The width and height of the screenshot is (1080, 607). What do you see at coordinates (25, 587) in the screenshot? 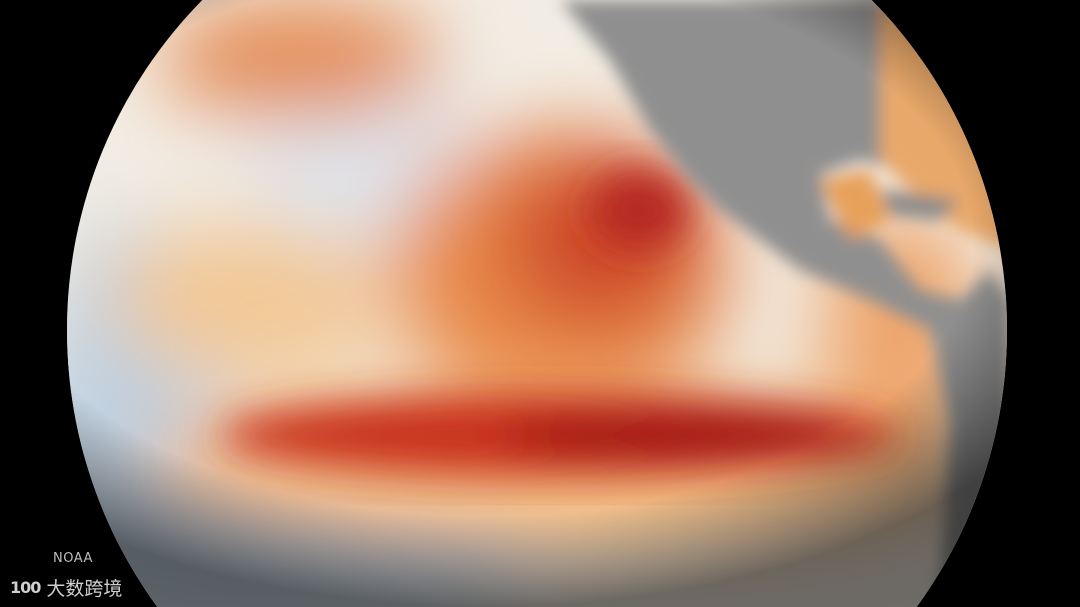
I see `watermark-logo: 100` at bounding box center [25, 587].